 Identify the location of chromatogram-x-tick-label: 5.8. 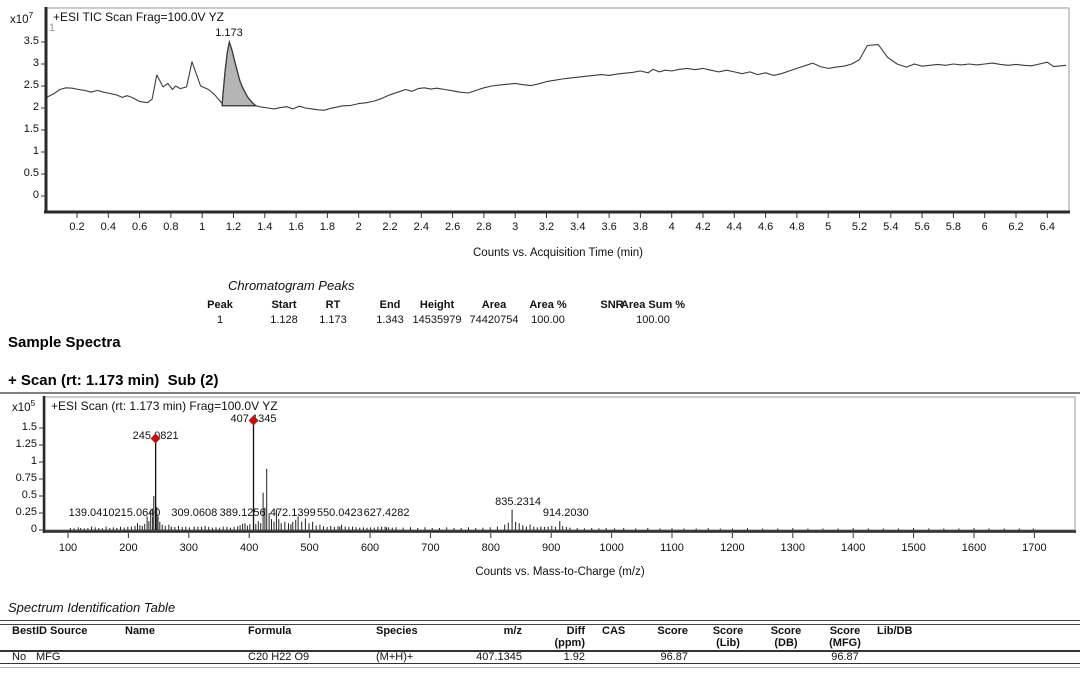
(953, 227).